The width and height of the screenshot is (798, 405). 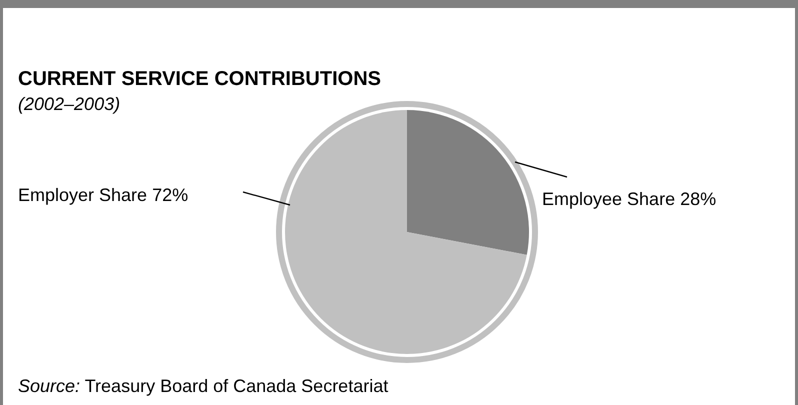 I want to click on slice-label: Employee Share, so click(x=609, y=199).